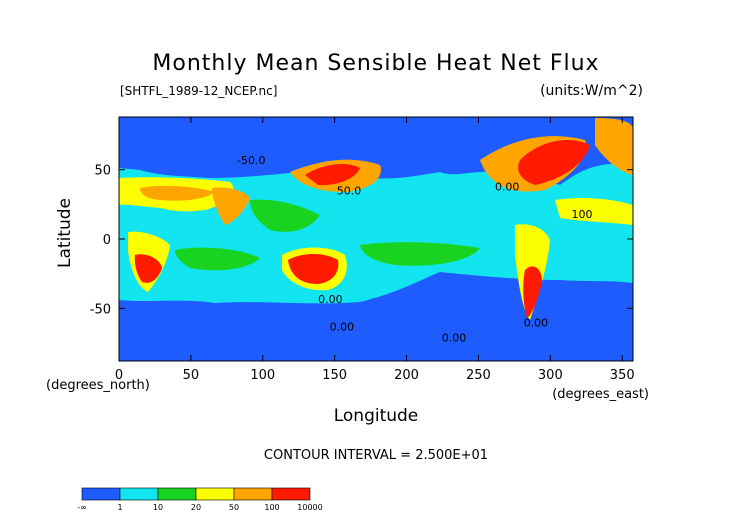 This screenshot has width=752, height=532. Describe the element at coordinates (217, 259) in the screenshot. I see `indian-ocean-green` at that location.